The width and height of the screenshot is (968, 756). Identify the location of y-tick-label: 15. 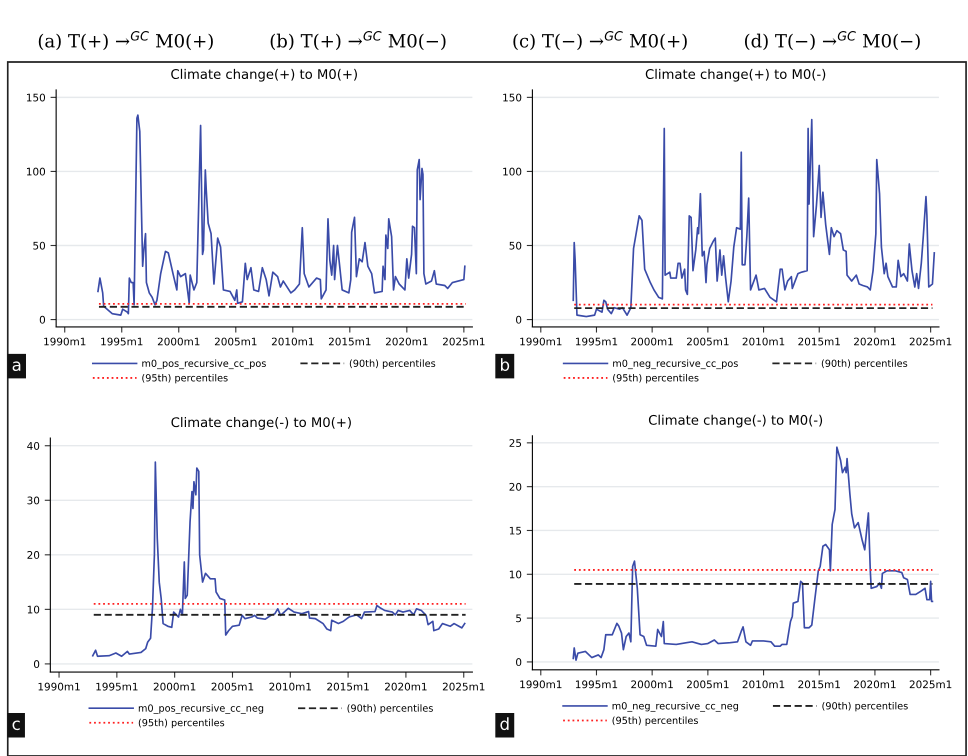
(516, 530).